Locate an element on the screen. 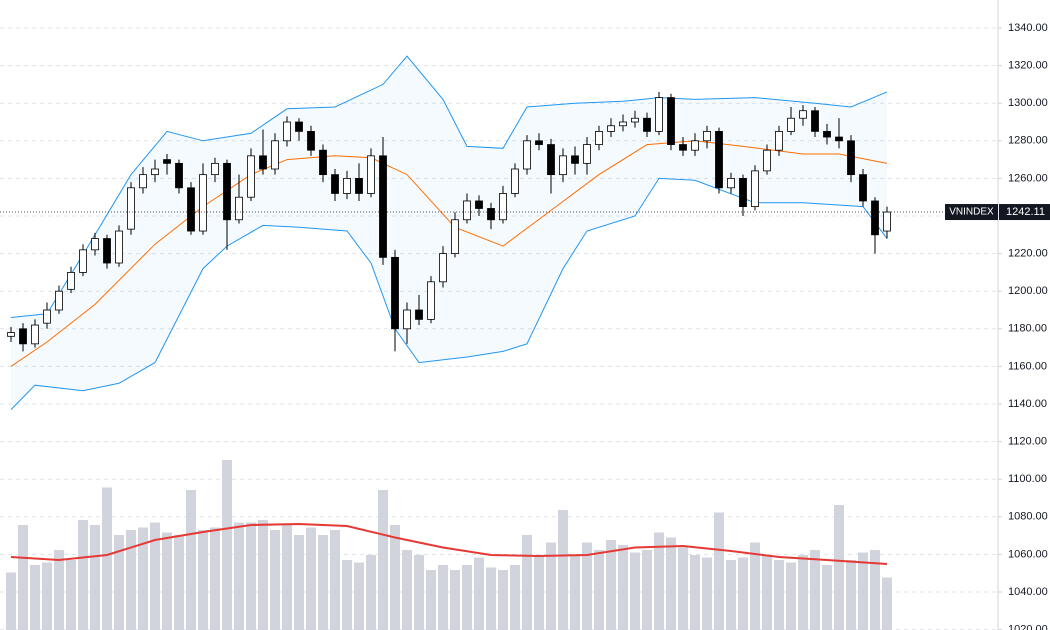  y-tick-label: 1100.00 is located at coordinates (1027, 479).